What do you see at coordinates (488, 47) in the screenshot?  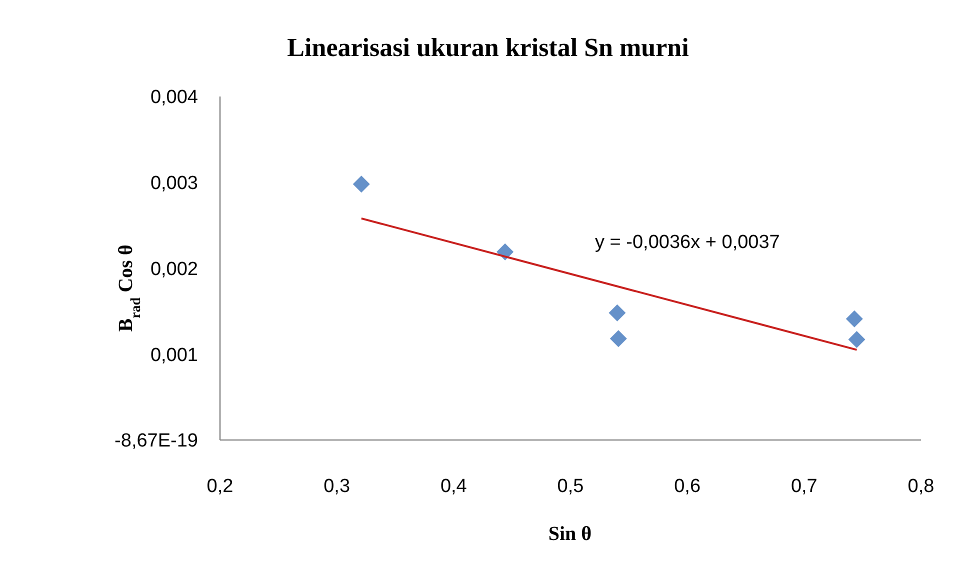 I see `chart-title: Linearisasi ukuran kristal Sn murni` at bounding box center [488, 47].